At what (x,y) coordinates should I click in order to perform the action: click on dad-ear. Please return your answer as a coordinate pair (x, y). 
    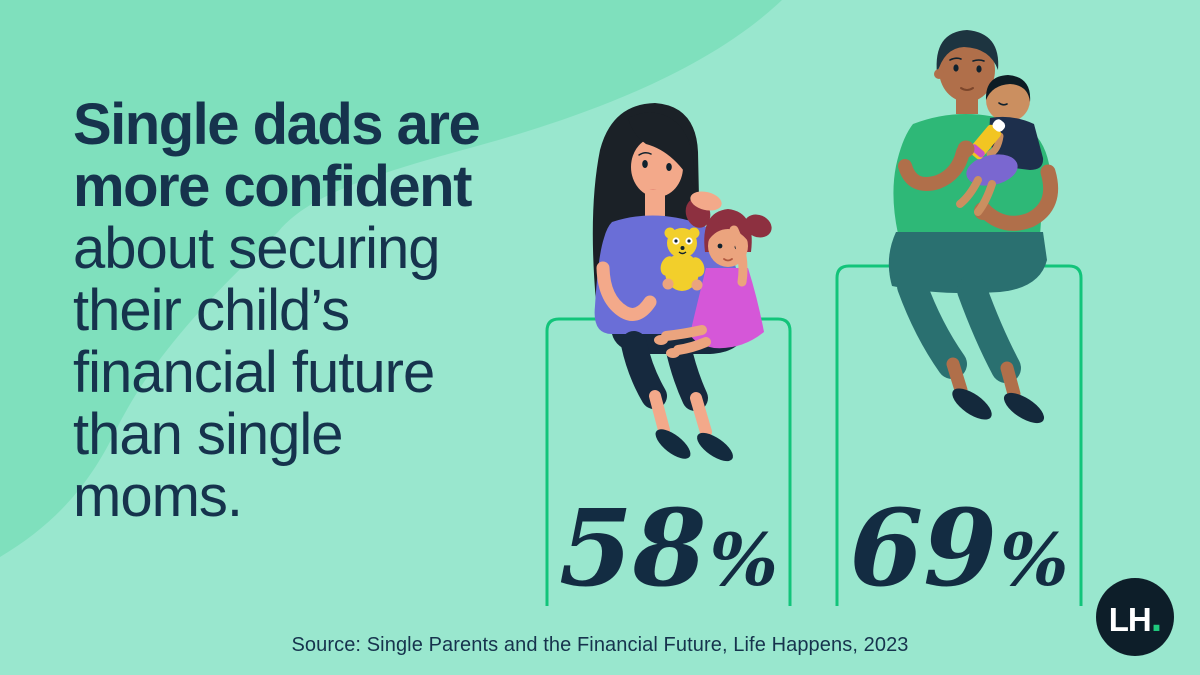
    Looking at the image, I should click on (939, 74).